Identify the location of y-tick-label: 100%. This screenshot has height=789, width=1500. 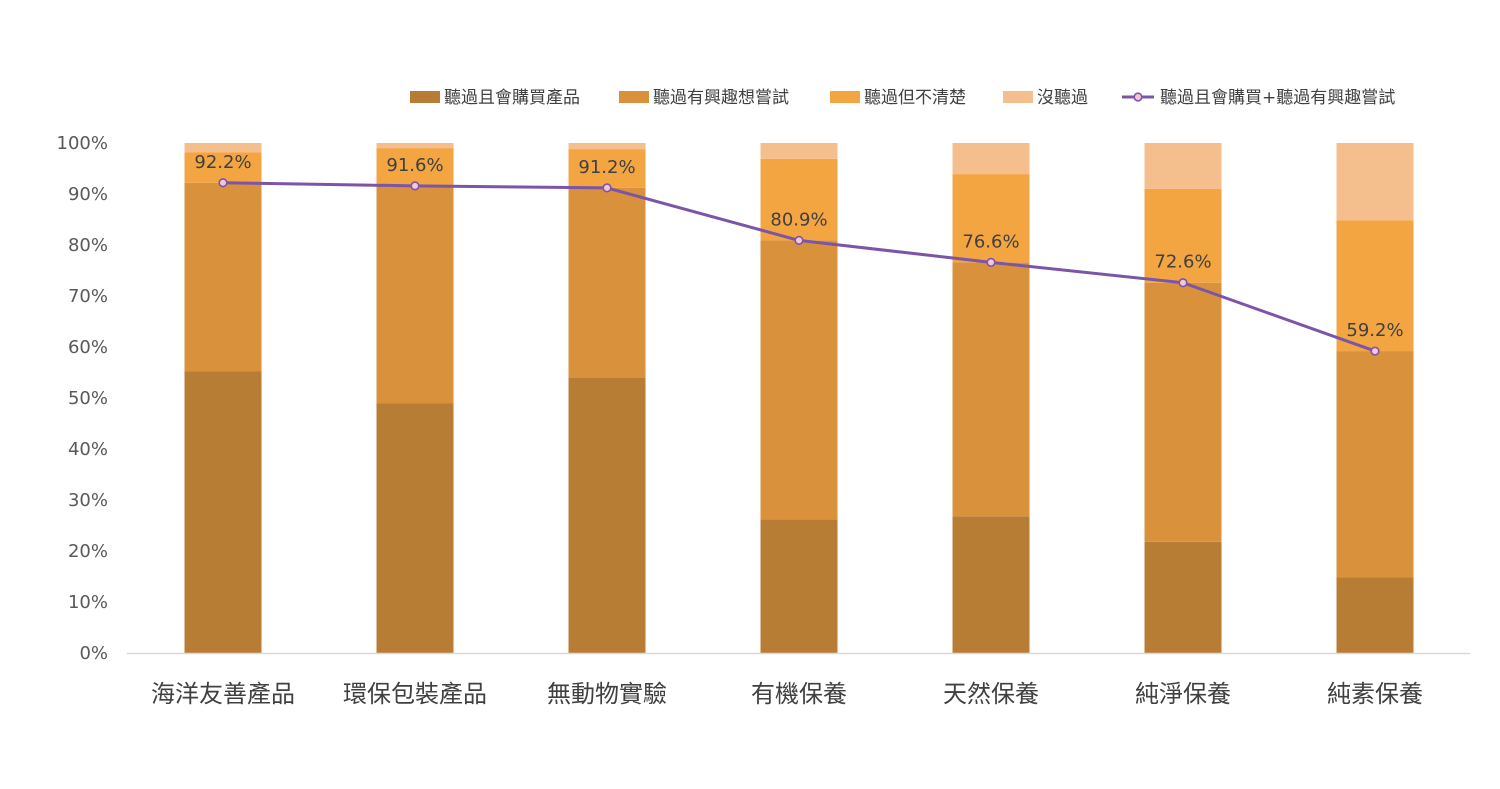
(82, 143).